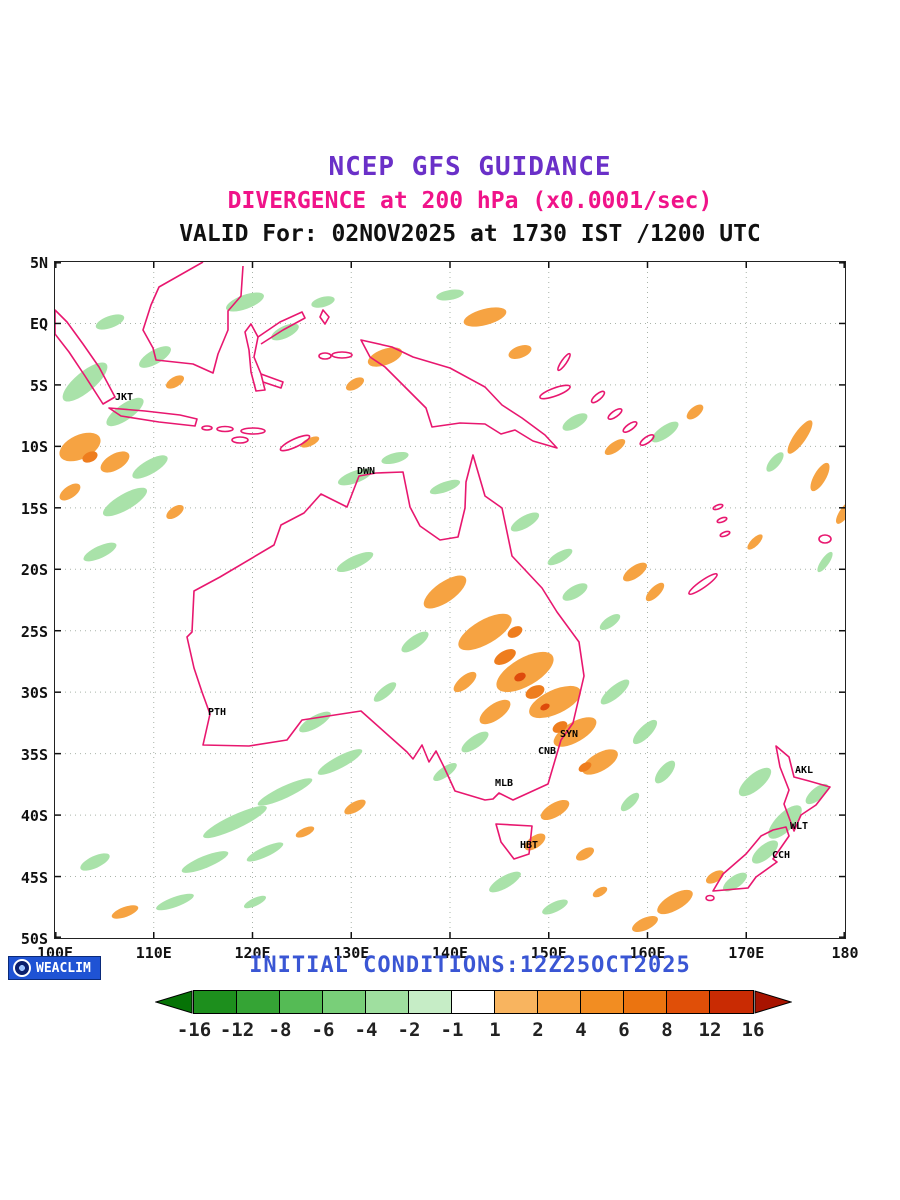 Image resolution: width=900 pixels, height=1200 pixels. Describe the element at coordinates (252, 953) in the screenshot. I see `lon-tick-120e: 120E` at that location.